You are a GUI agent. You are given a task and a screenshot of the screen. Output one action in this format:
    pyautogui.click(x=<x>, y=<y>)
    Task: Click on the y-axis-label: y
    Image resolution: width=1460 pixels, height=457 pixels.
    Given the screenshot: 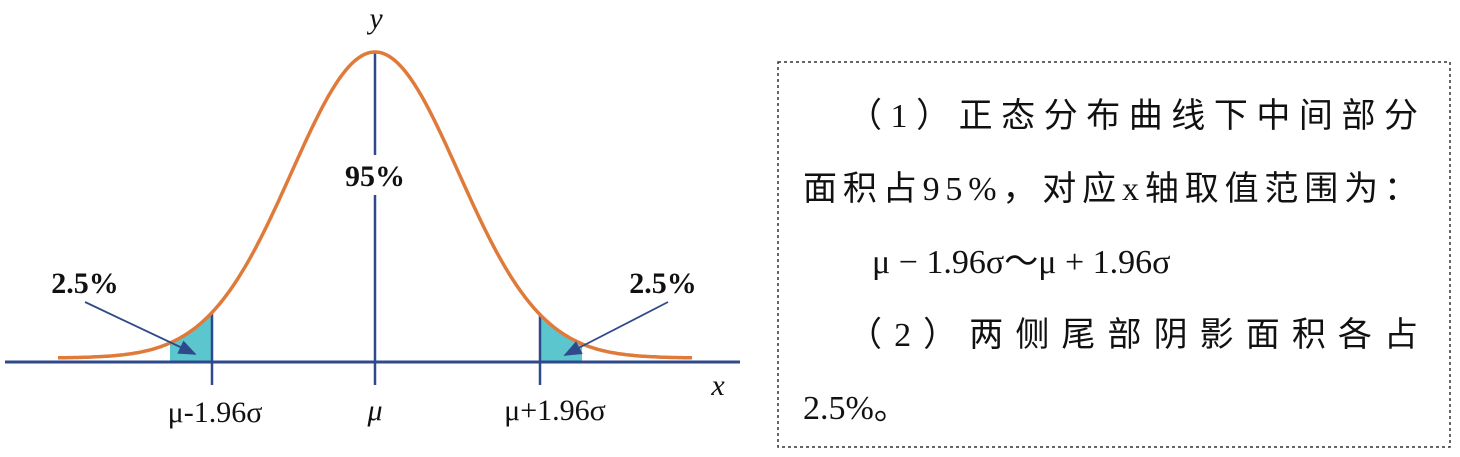 What is the action you would take?
    pyautogui.click(x=374, y=18)
    